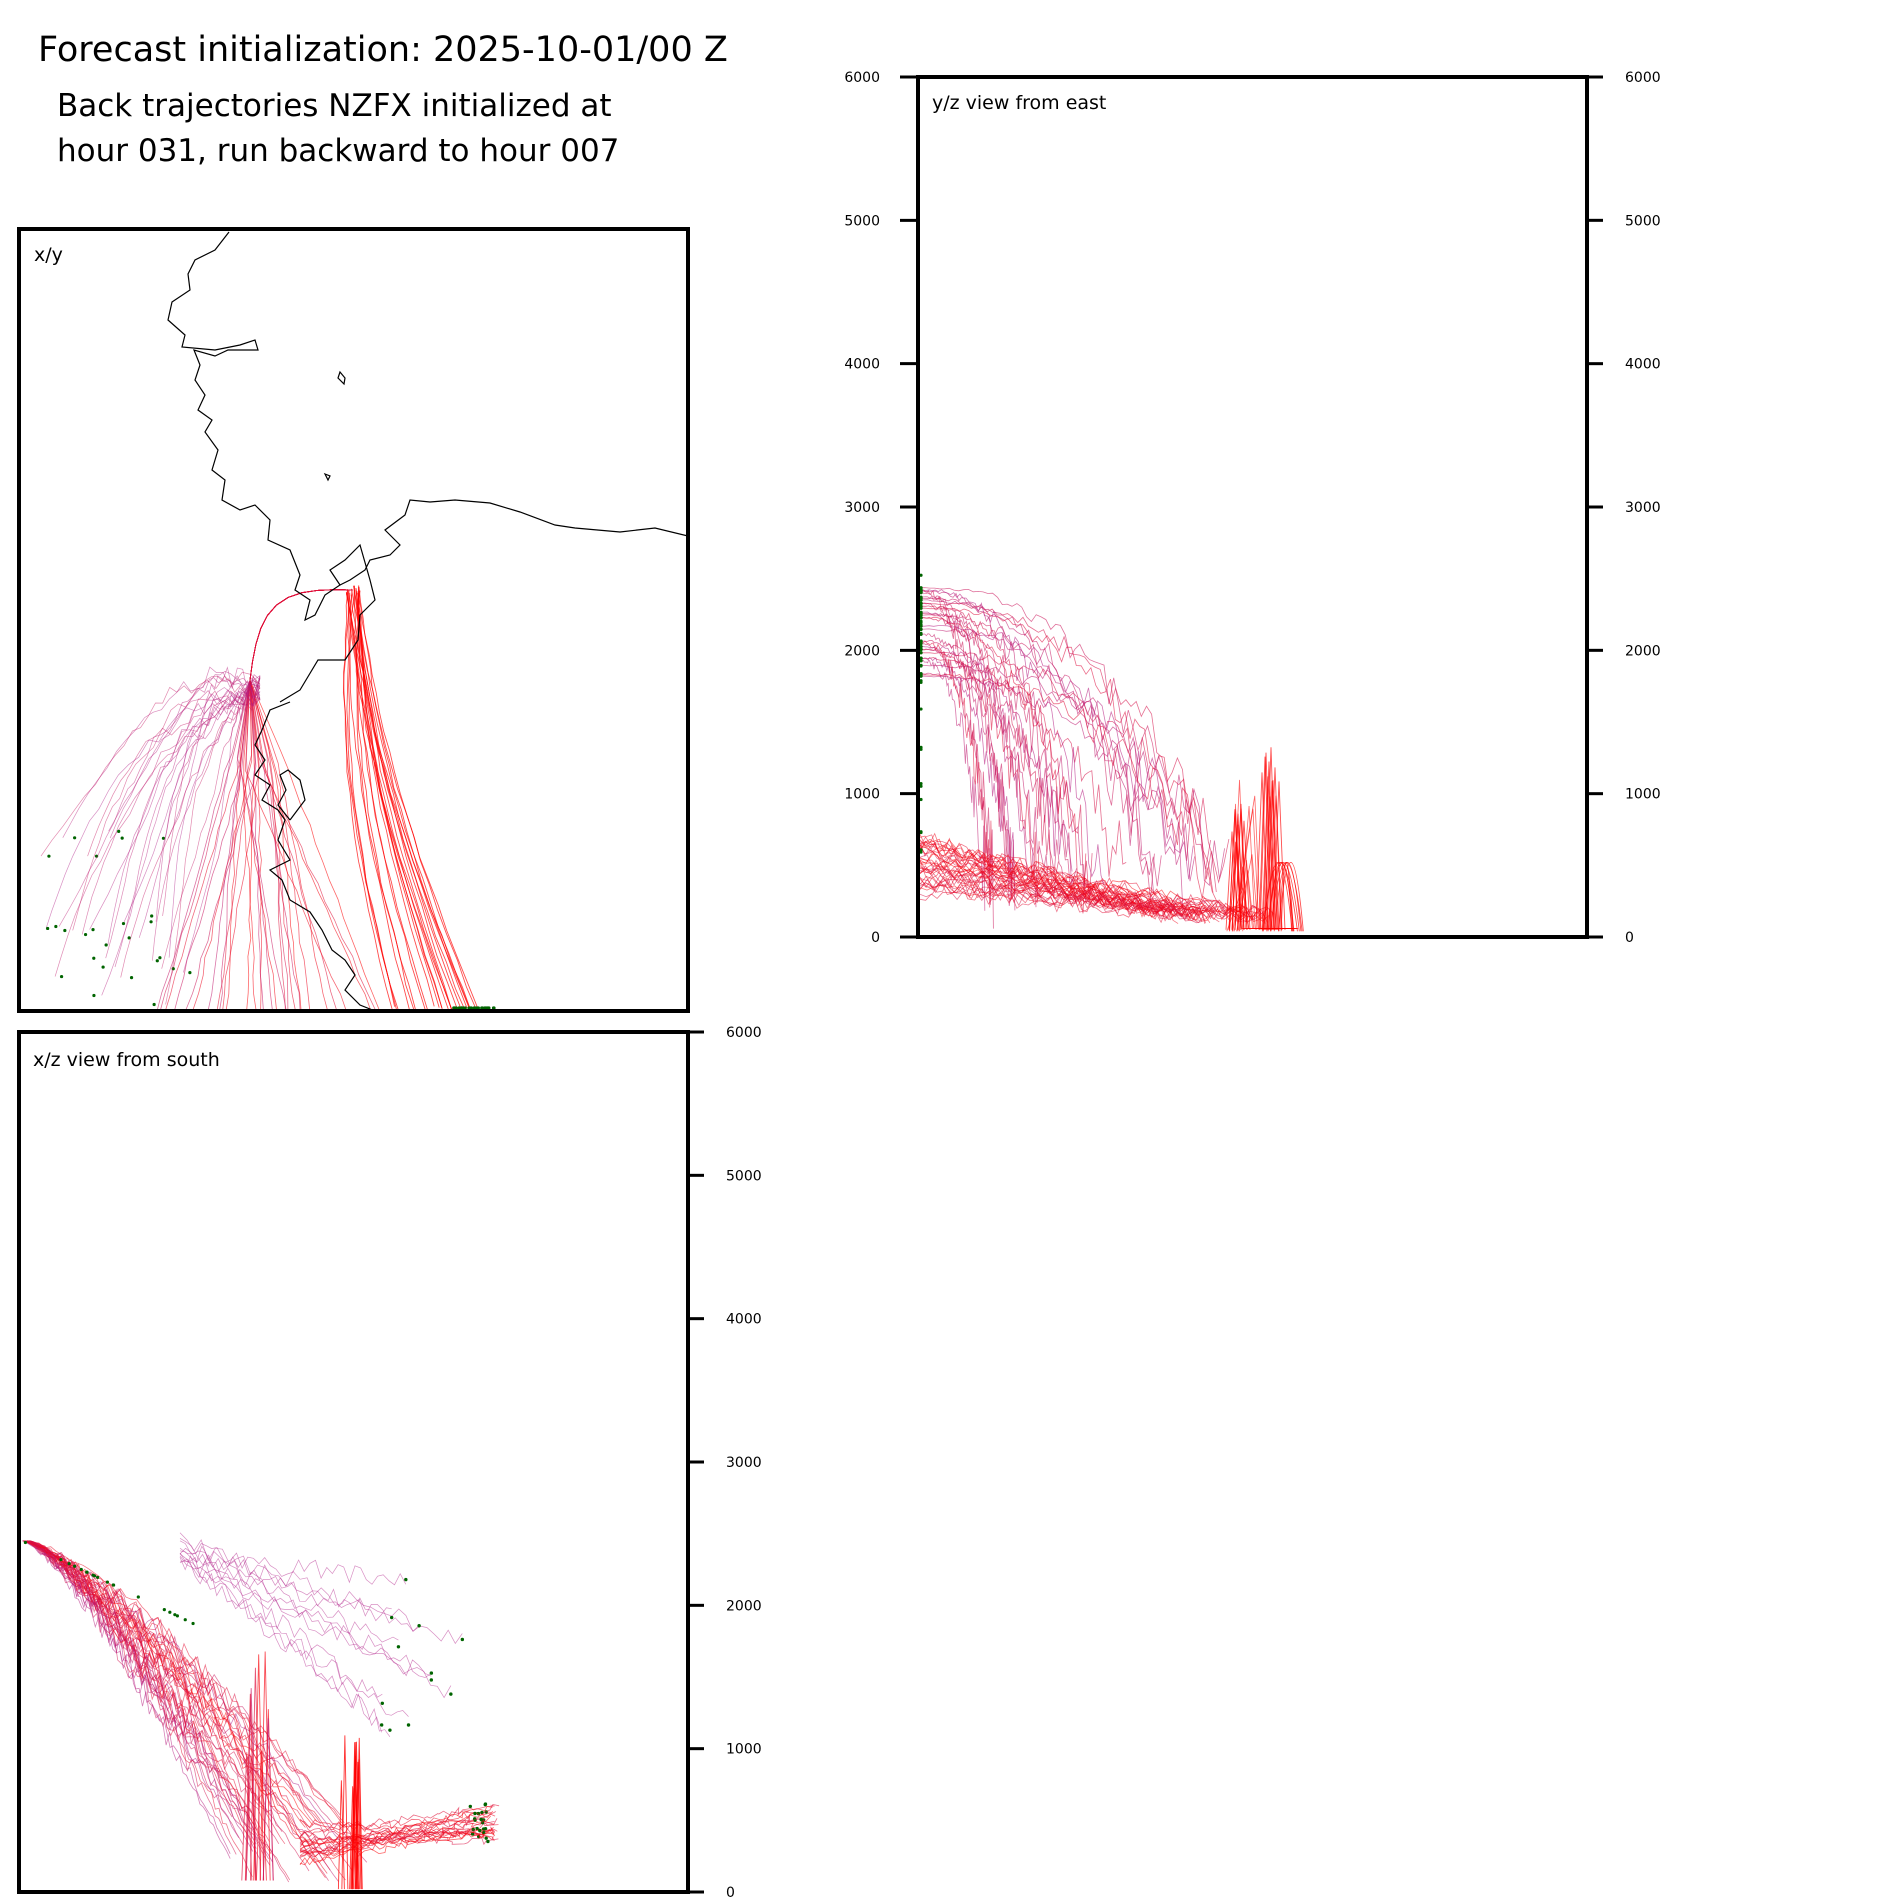 This screenshot has height=1900, width=1900. I want to click on yz-left-tick-label: 5000, so click(862, 221).